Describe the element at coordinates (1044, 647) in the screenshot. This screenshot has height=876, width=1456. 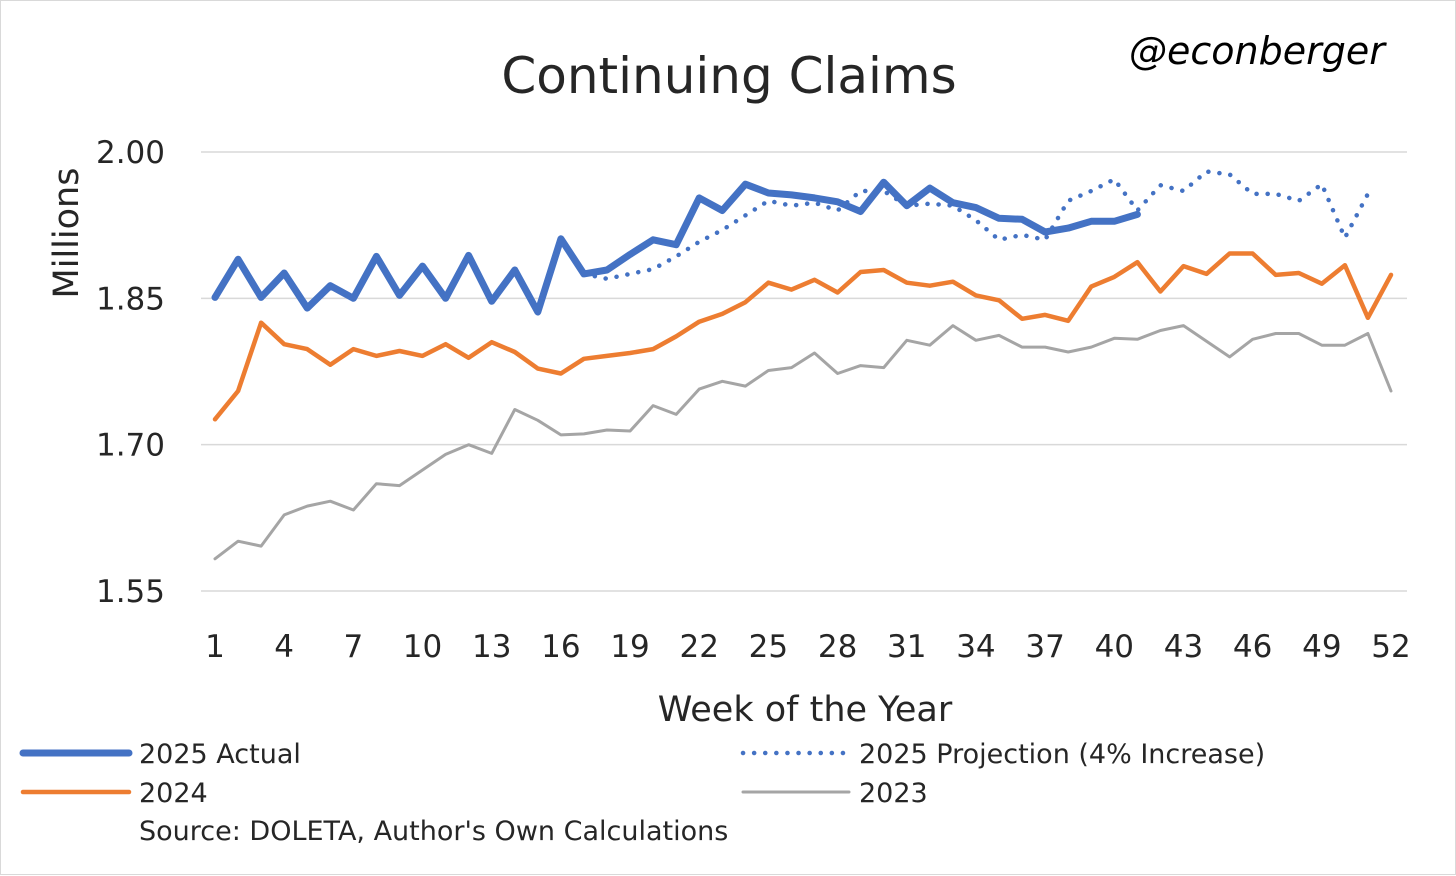
I see `x-tick-label: 37` at that location.